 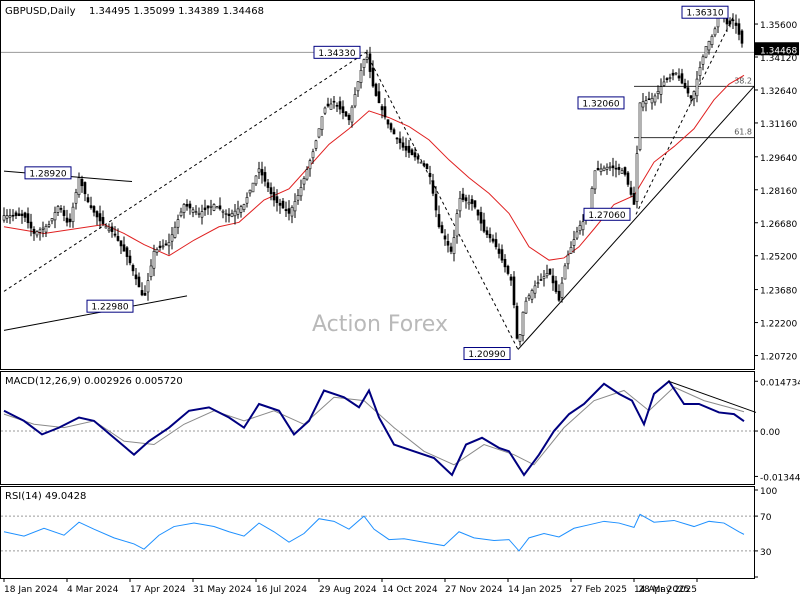 What do you see at coordinates (743, 132) in the screenshot?
I see `fib-level-label: 61.8` at bounding box center [743, 132].